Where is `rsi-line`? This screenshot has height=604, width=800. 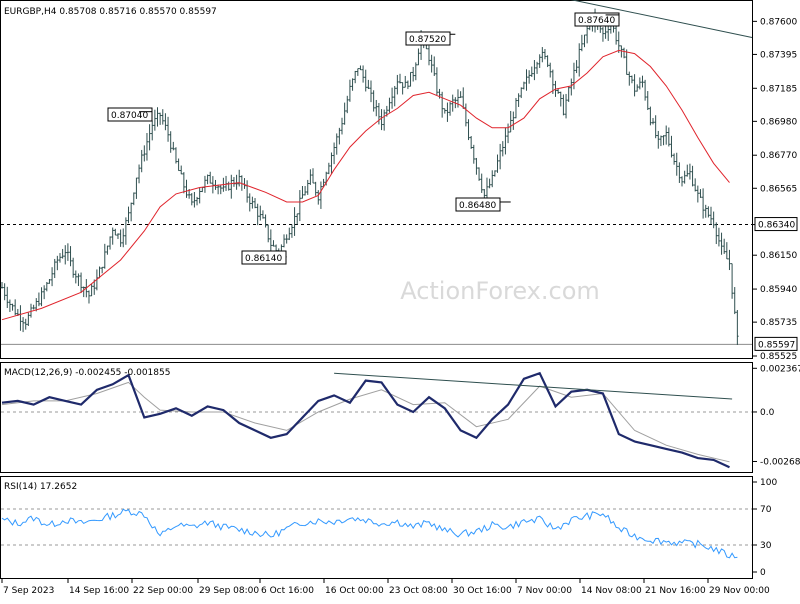 rsi-line is located at coordinates (369, 533).